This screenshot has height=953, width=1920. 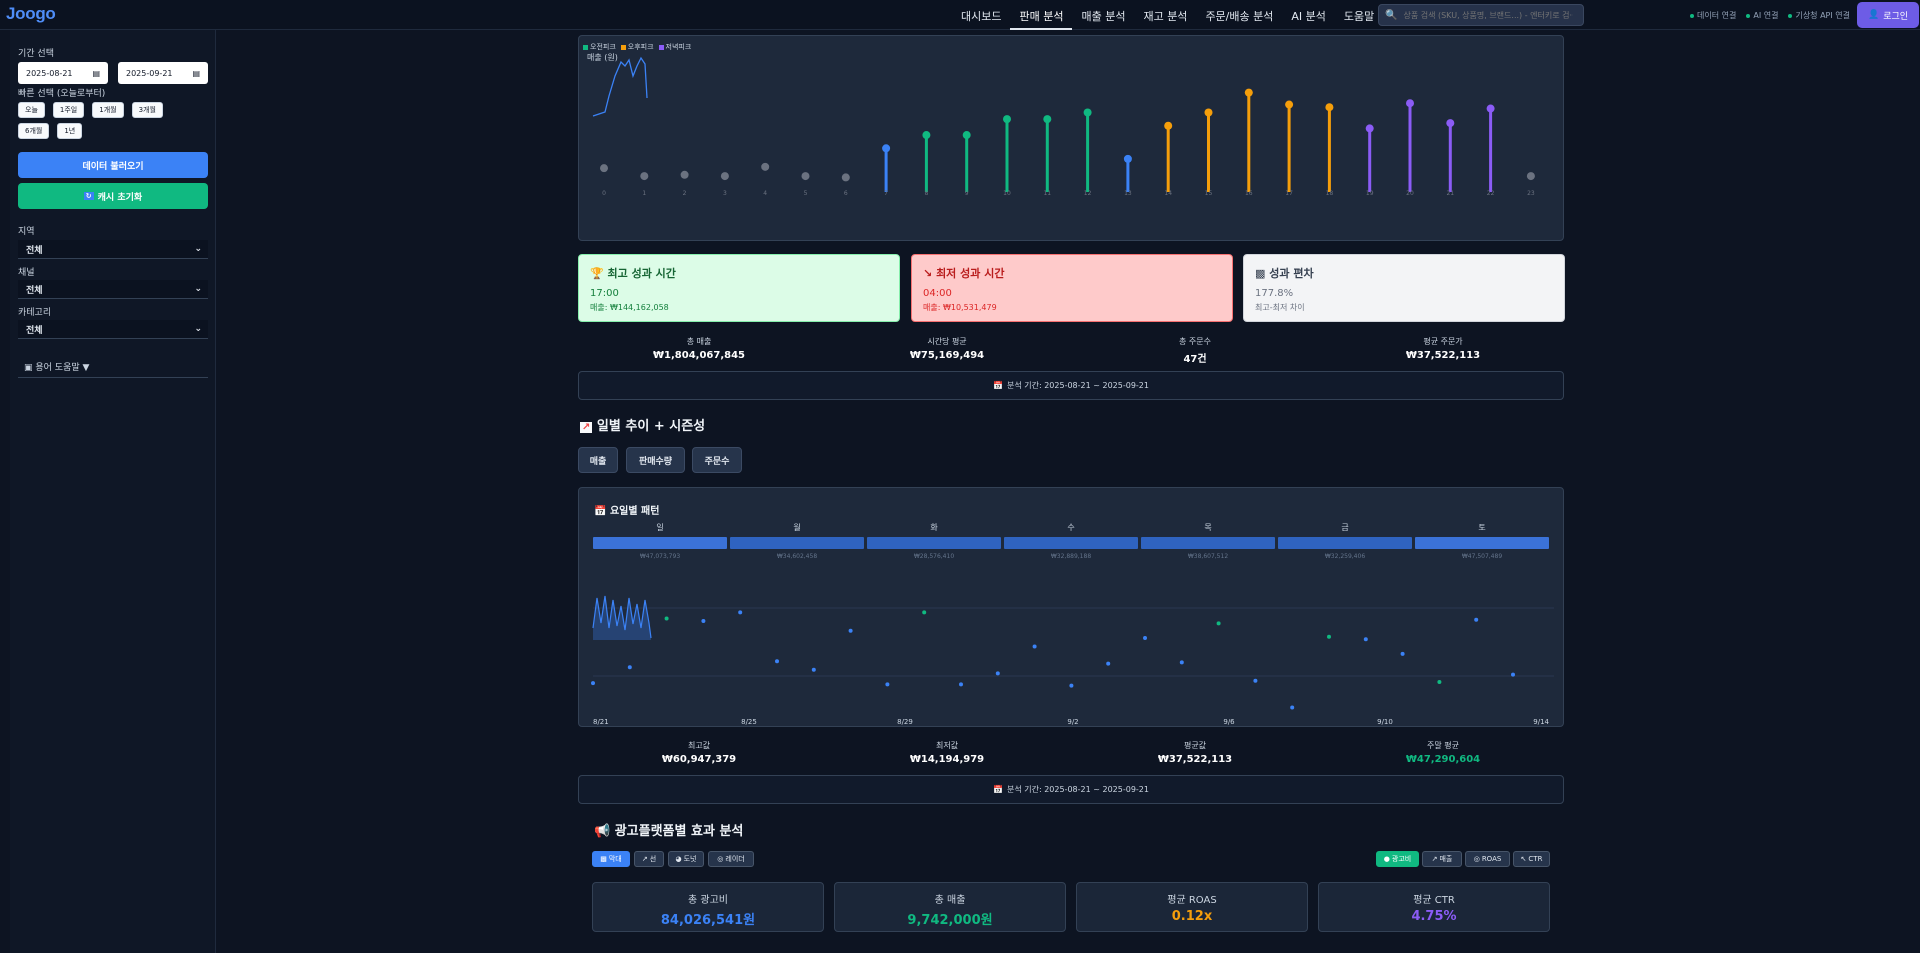 What do you see at coordinates (1541, 722) in the screenshot?
I see `daily-x-tick: 9/14` at bounding box center [1541, 722].